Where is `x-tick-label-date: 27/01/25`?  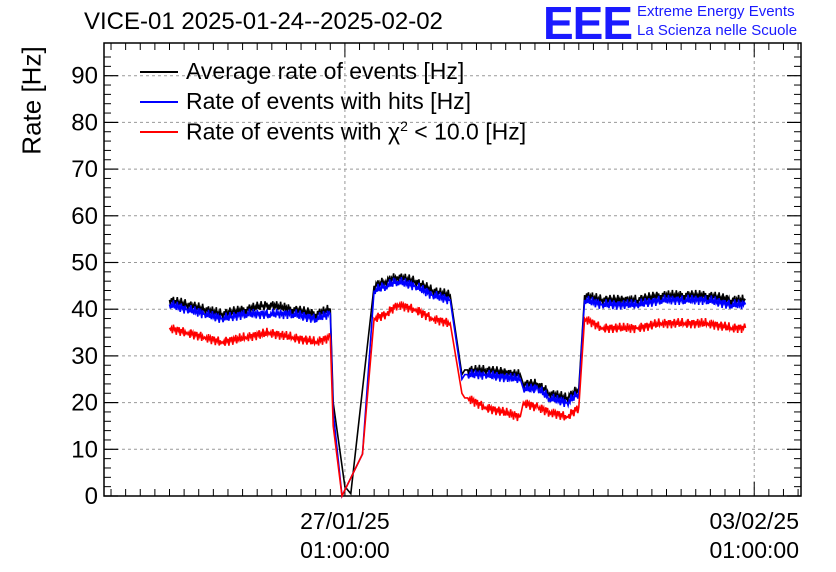 x-tick-label-date: 27/01/25 is located at coordinates (345, 521).